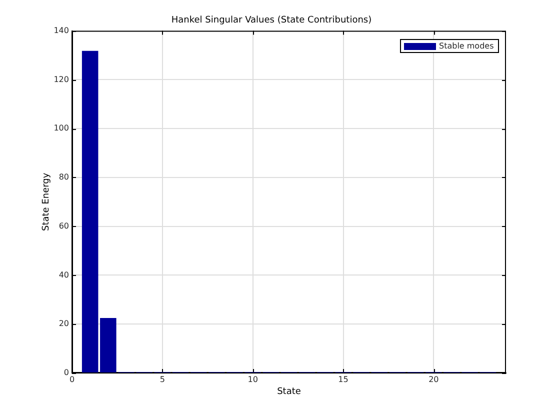  What do you see at coordinates (343, 379) in the screenshot?
I see `x-tick-label: 15` at bounding box center [343, 379].